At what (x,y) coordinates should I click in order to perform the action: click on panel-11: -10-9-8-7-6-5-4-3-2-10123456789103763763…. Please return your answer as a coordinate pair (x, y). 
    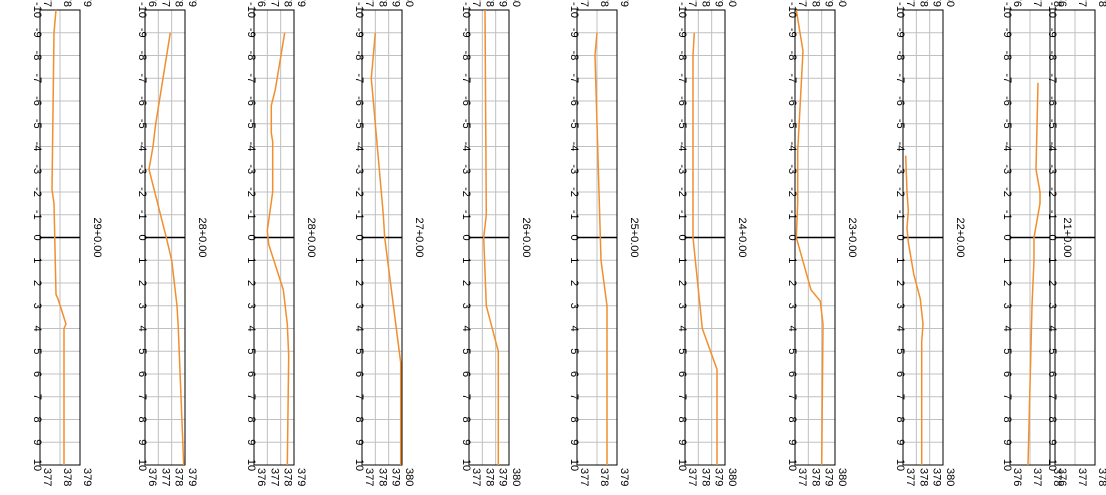
    Looking at the image, I should click on (1076, 243).